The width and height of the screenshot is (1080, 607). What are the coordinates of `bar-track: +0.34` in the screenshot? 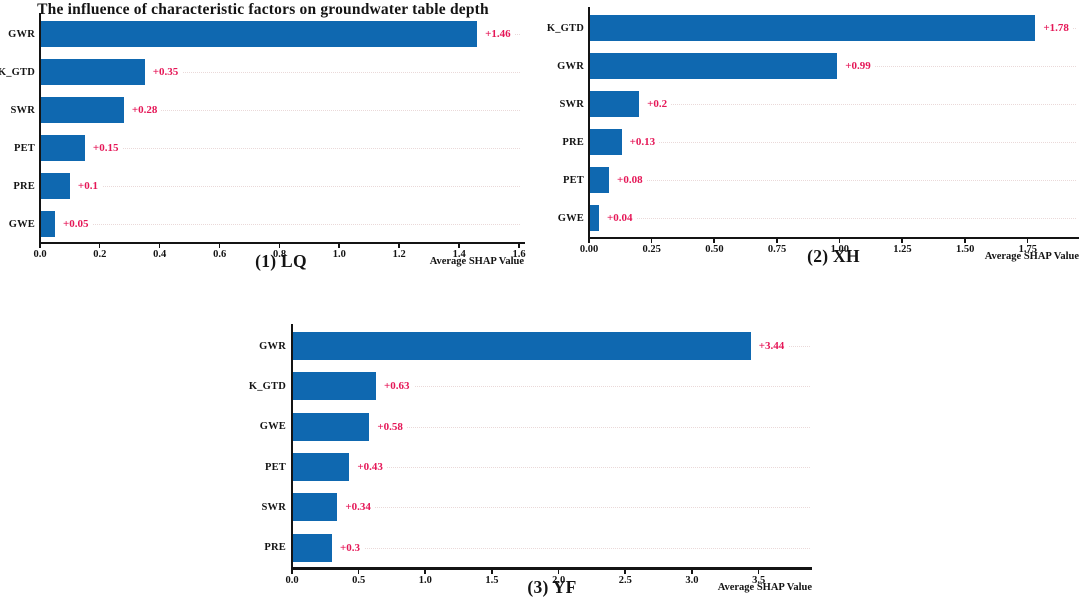 It's located at (552, 507).